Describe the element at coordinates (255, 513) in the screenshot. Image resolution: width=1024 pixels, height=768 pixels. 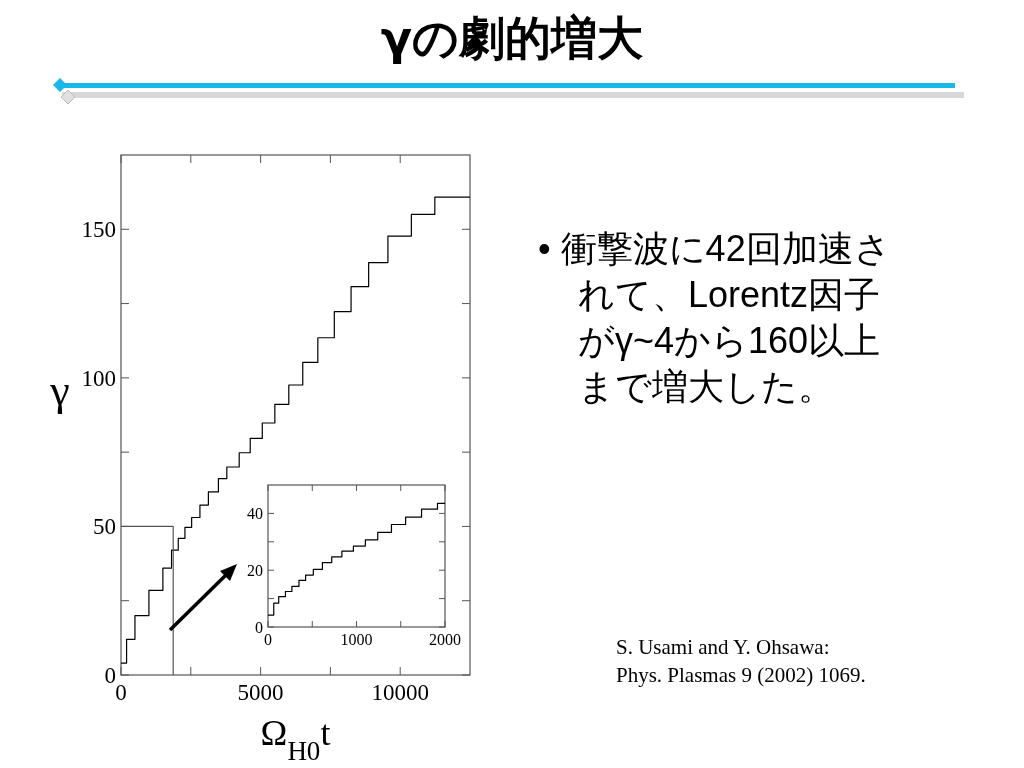
I see `y-tick-label: 40` at that location.